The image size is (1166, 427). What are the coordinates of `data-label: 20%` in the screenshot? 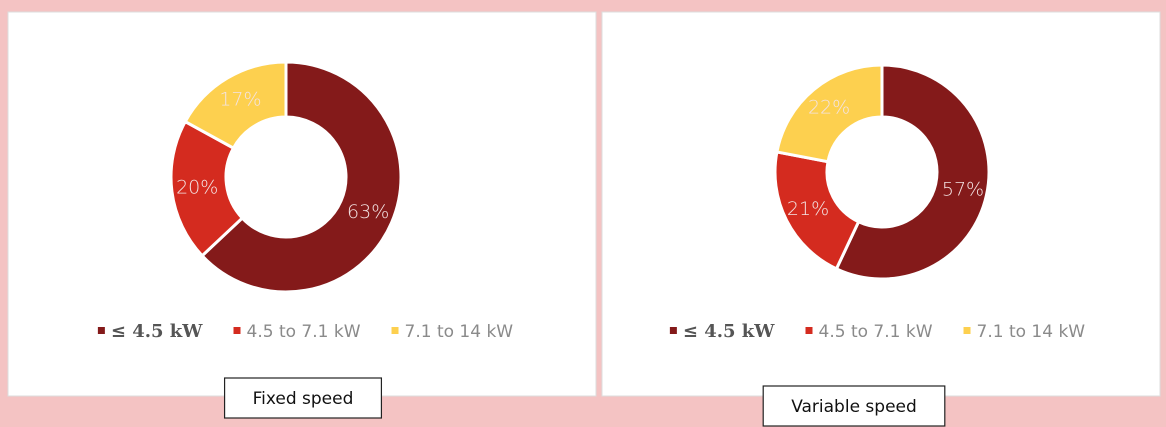 It's located at (197, 188).